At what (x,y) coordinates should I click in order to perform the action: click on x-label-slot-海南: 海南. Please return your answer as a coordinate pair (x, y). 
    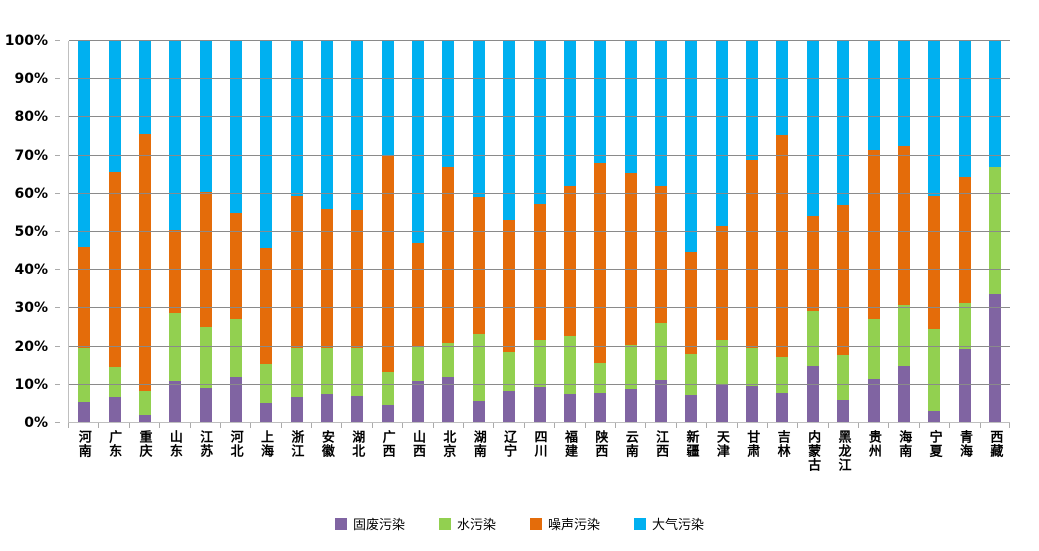
    Looking at the image, I should click on (904, 471).